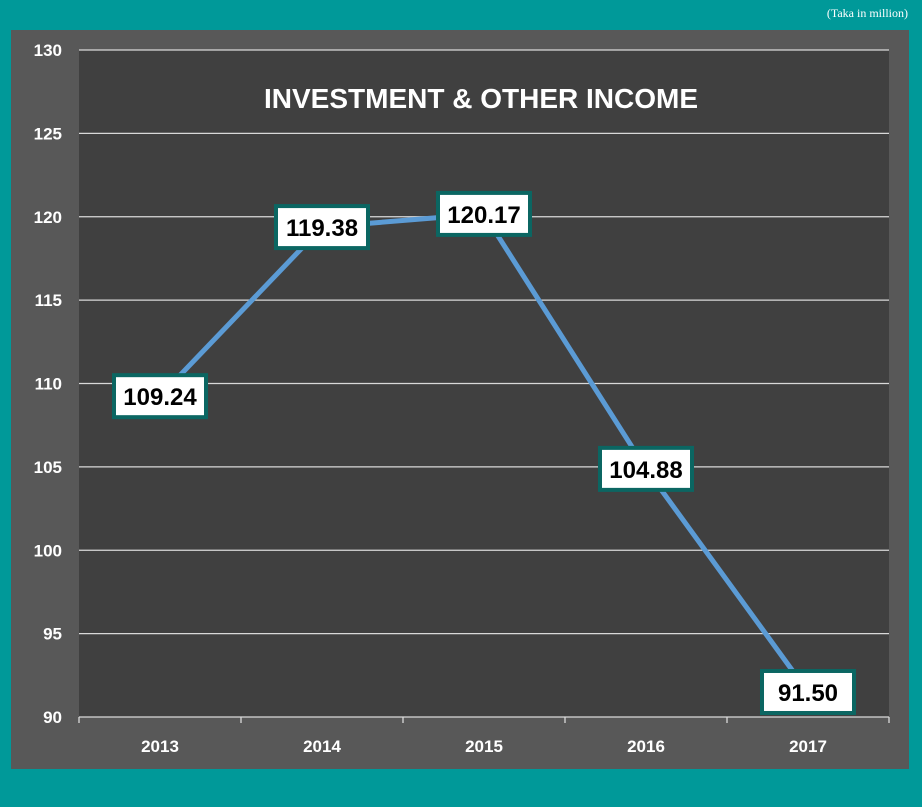 Image resolution: width=922 pixels, height=807 pixels. What do you see at coordinates (808, 746) in the screenshot?
I see `x-tick-label-2017: 2017` at bounding box center [808, 746].